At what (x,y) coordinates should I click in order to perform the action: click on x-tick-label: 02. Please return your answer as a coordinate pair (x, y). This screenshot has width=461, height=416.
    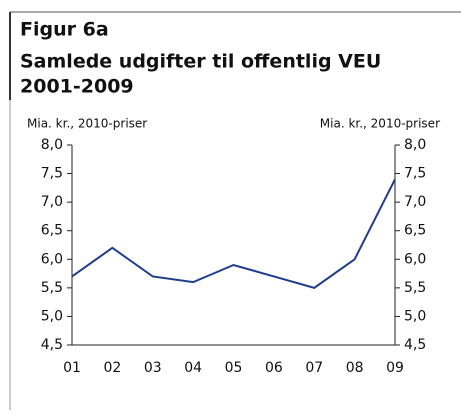
    Looking at the image, I should click on (112, 368).